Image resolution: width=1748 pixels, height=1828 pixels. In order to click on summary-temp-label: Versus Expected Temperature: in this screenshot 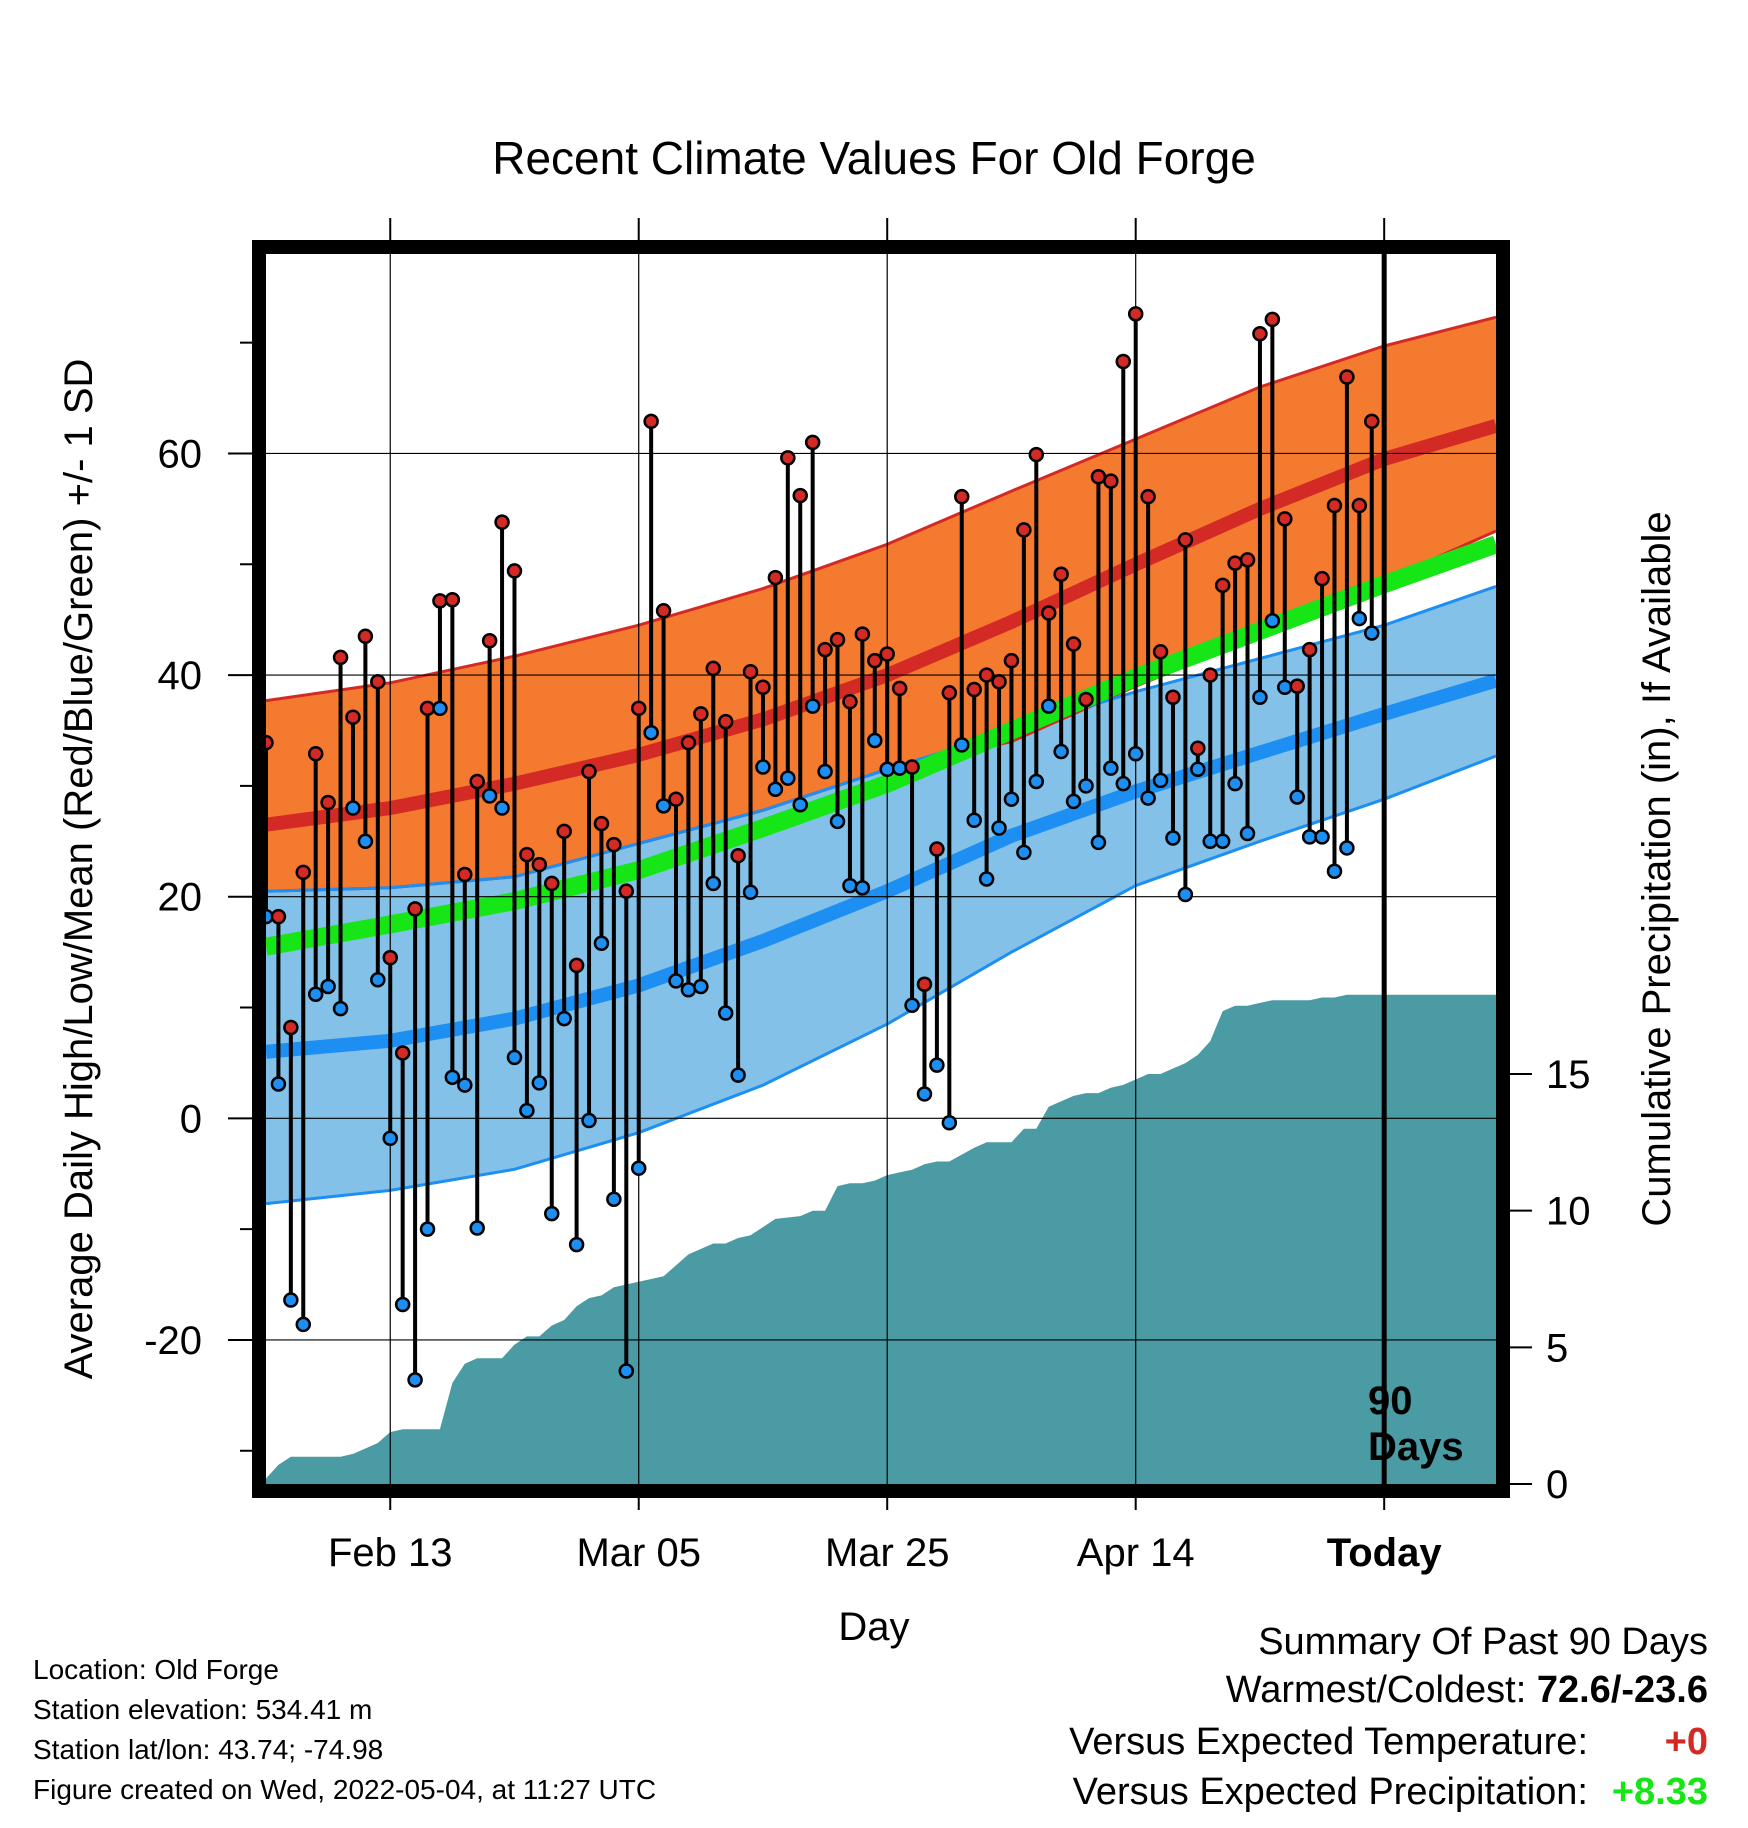, I will do `click(1328, 1742)`.